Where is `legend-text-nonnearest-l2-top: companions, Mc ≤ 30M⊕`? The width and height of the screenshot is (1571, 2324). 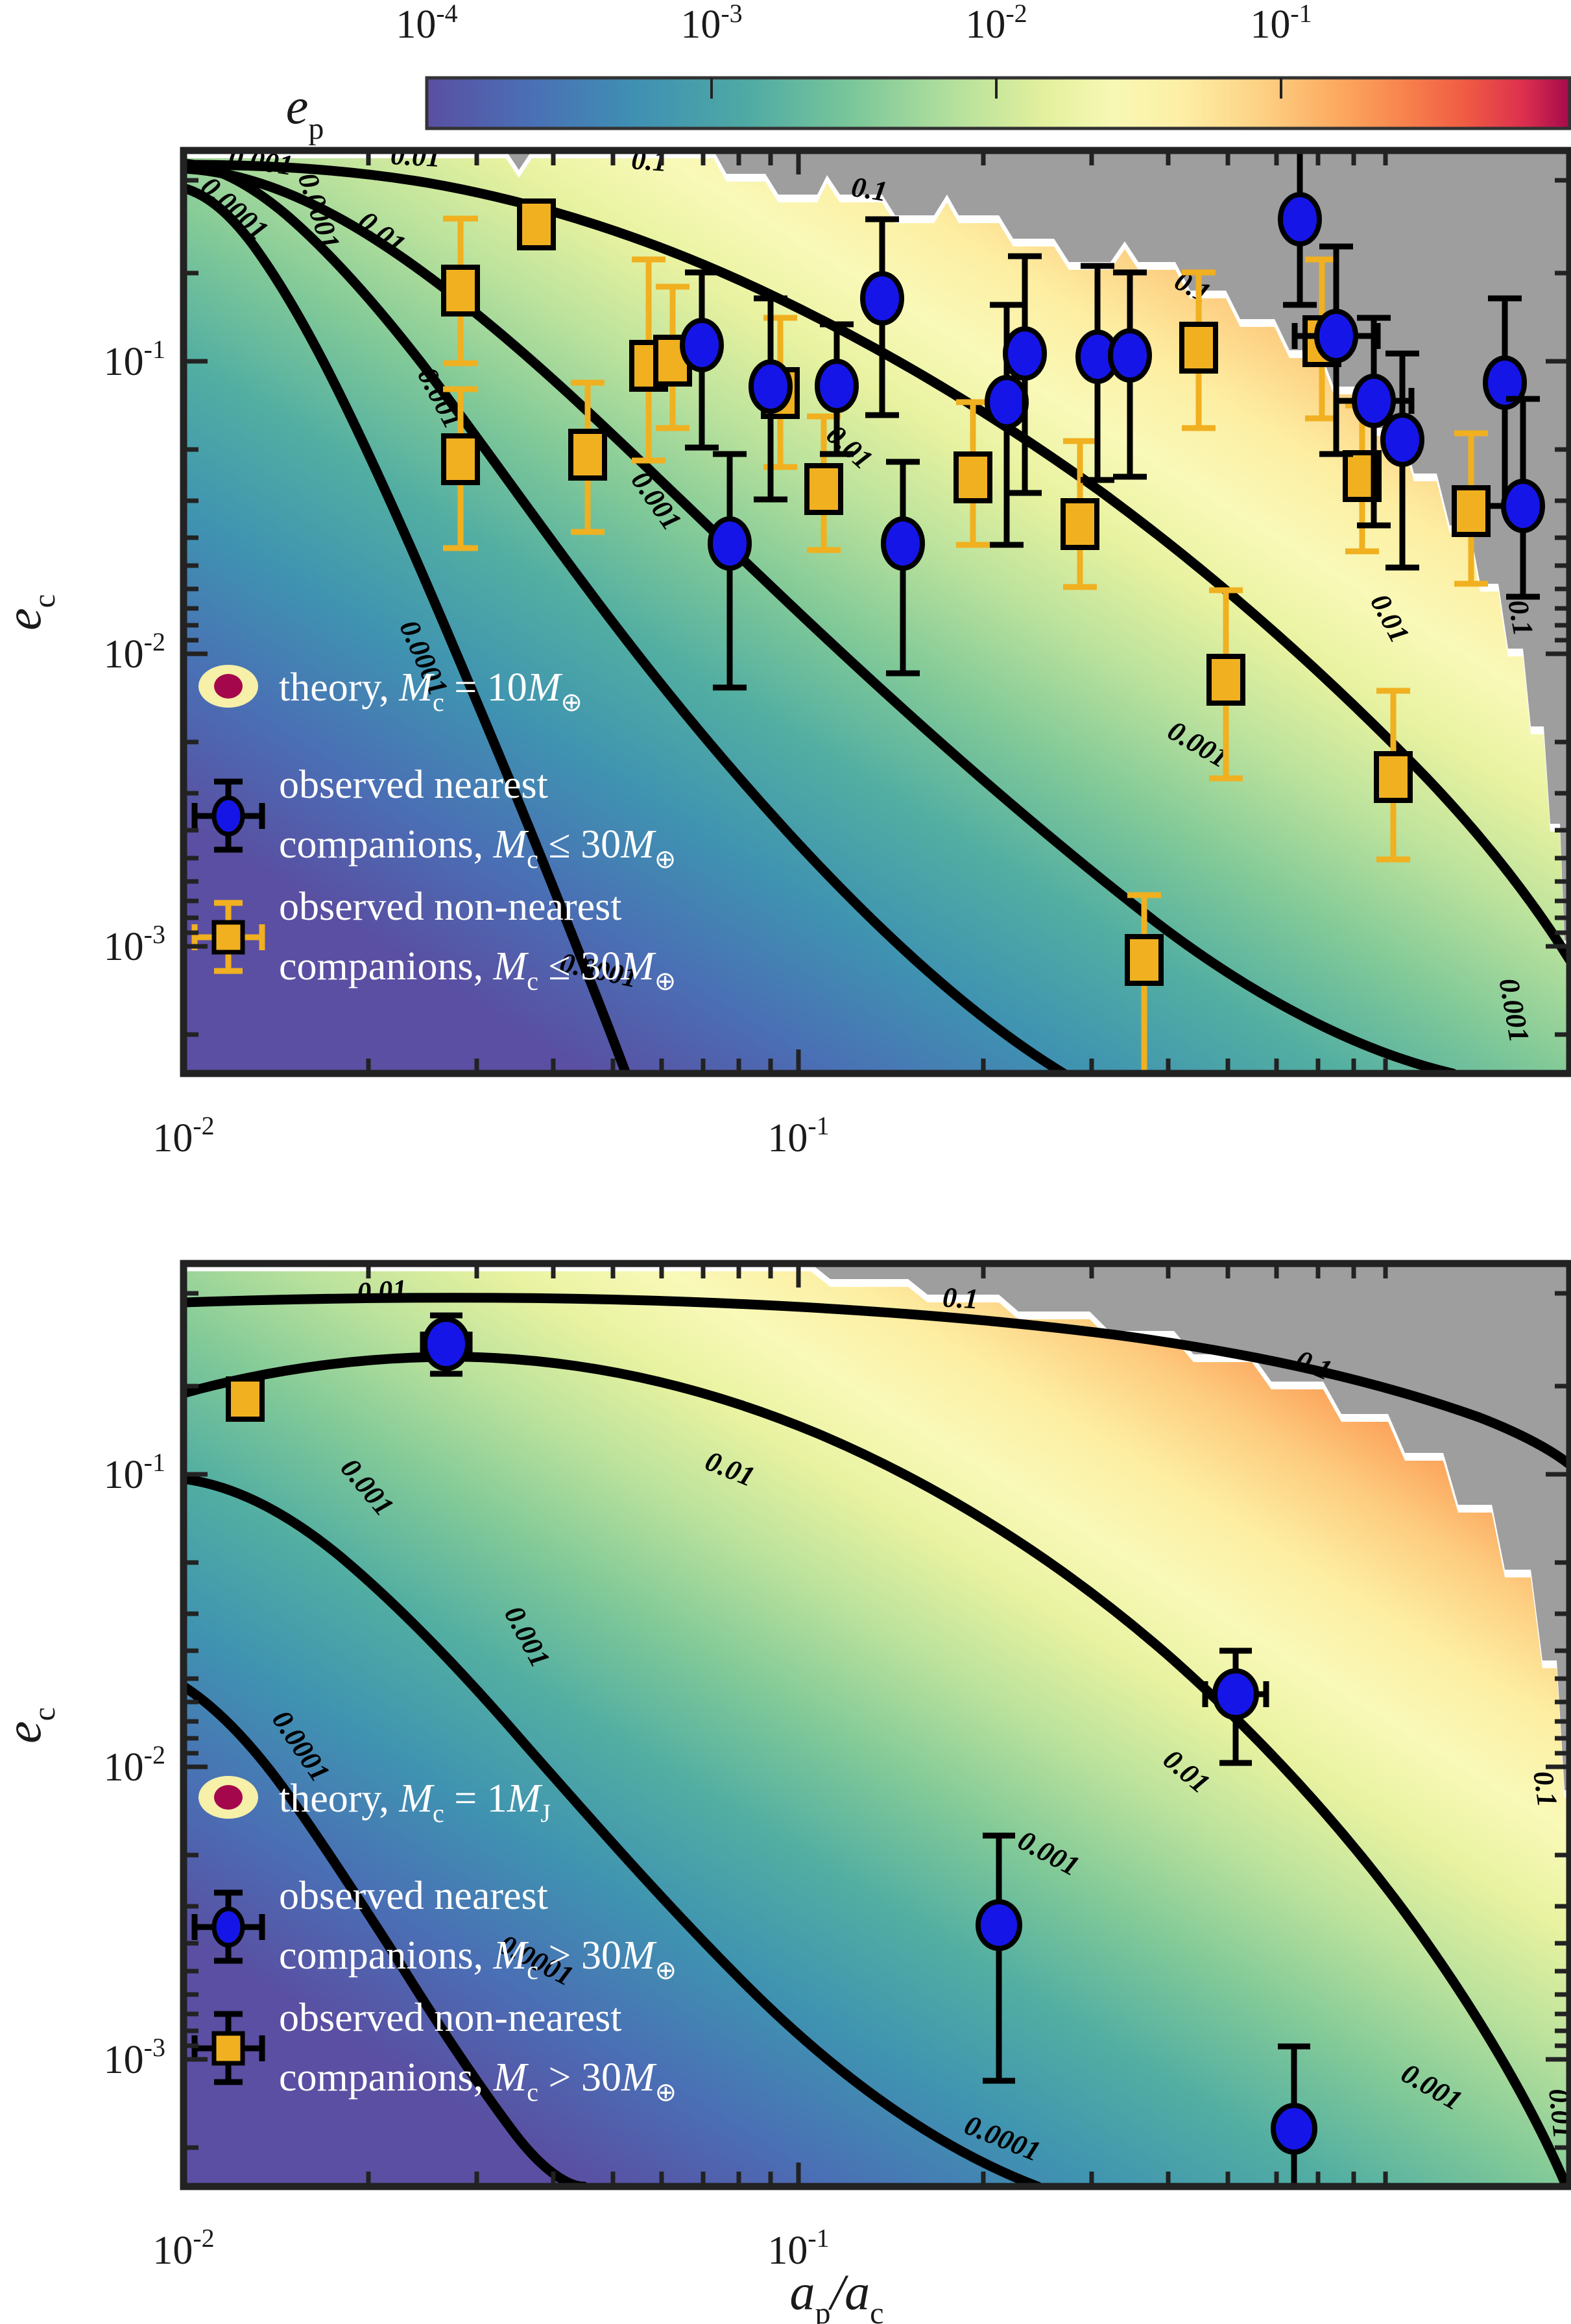 legend-text-nonnearest-l2-top: companions, Mc ≤ 30M⊕ is located at coordinates (477, 970).